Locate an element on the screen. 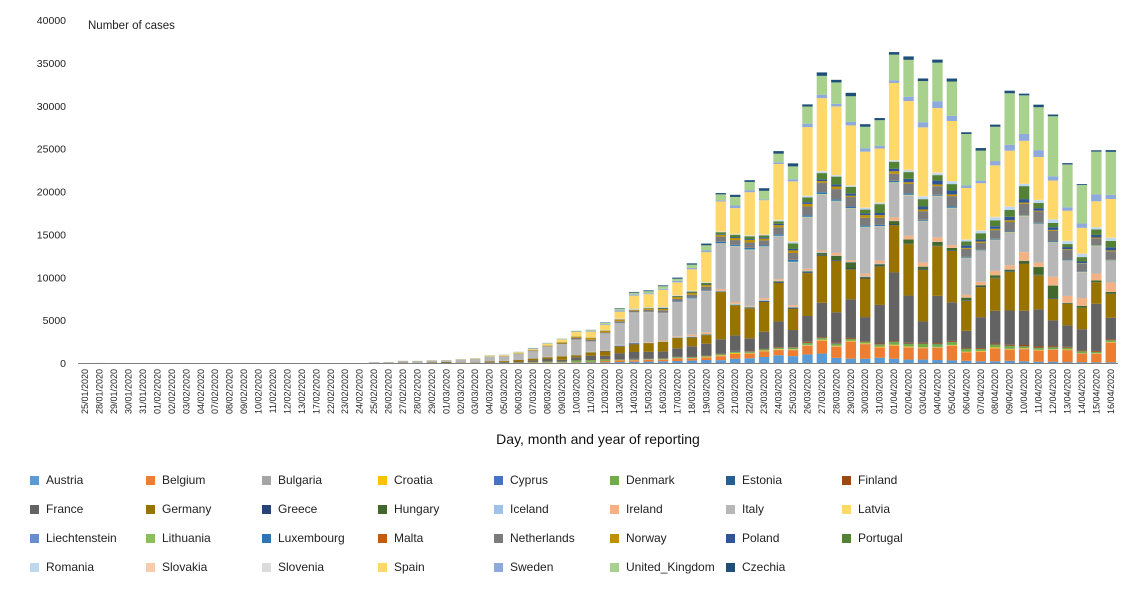  legend-label: Malta is located at coordinates (409, 538).